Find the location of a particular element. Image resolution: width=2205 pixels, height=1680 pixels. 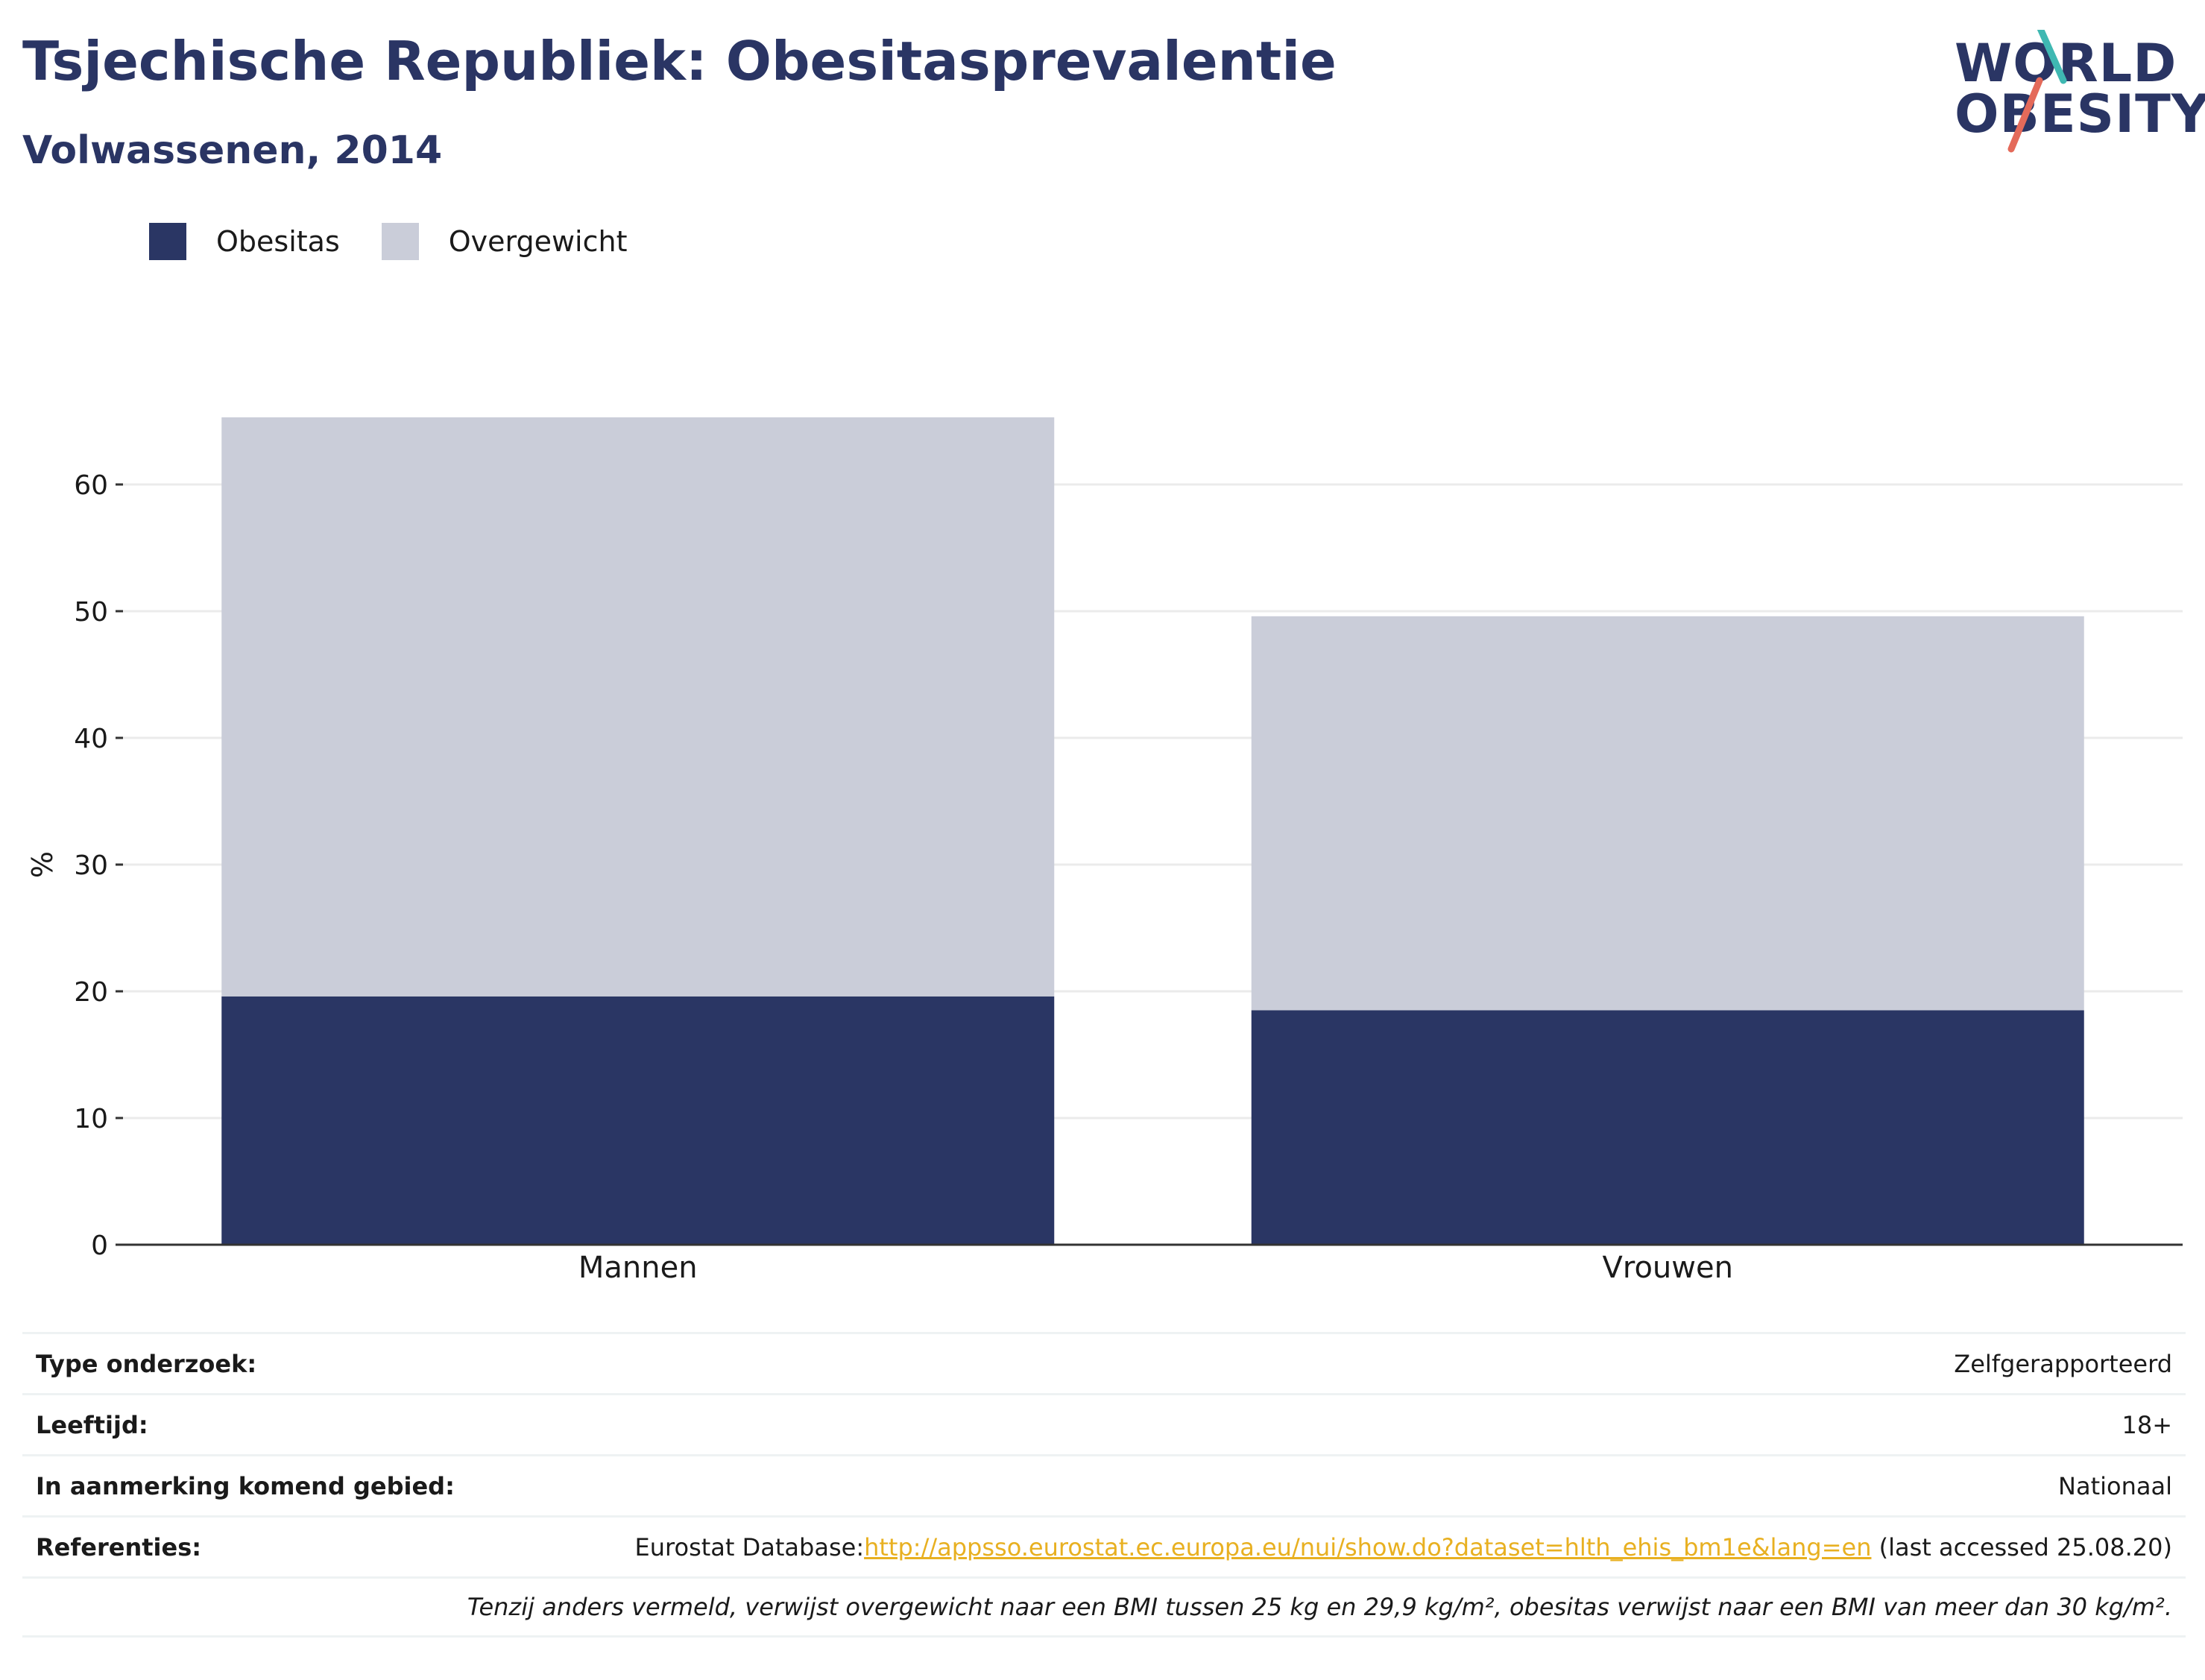

logo-line-1: WORLD is located at coordinates (2066, 63).